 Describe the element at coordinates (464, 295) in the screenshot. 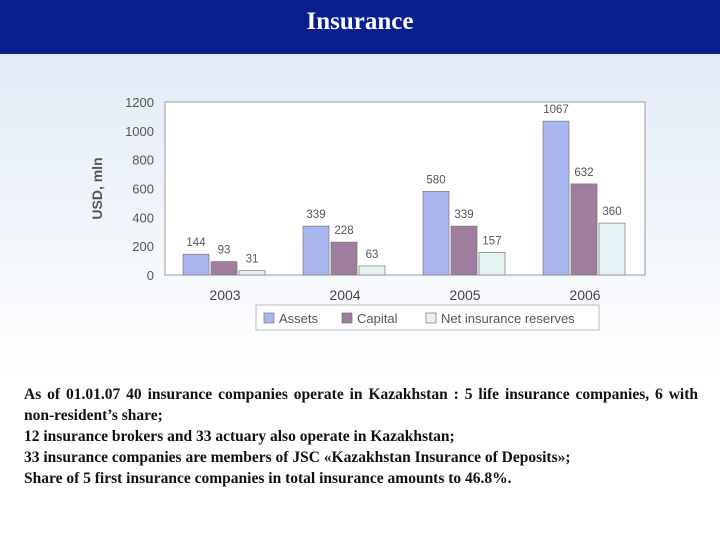

I see `x-tick-label: 2005` at that location.